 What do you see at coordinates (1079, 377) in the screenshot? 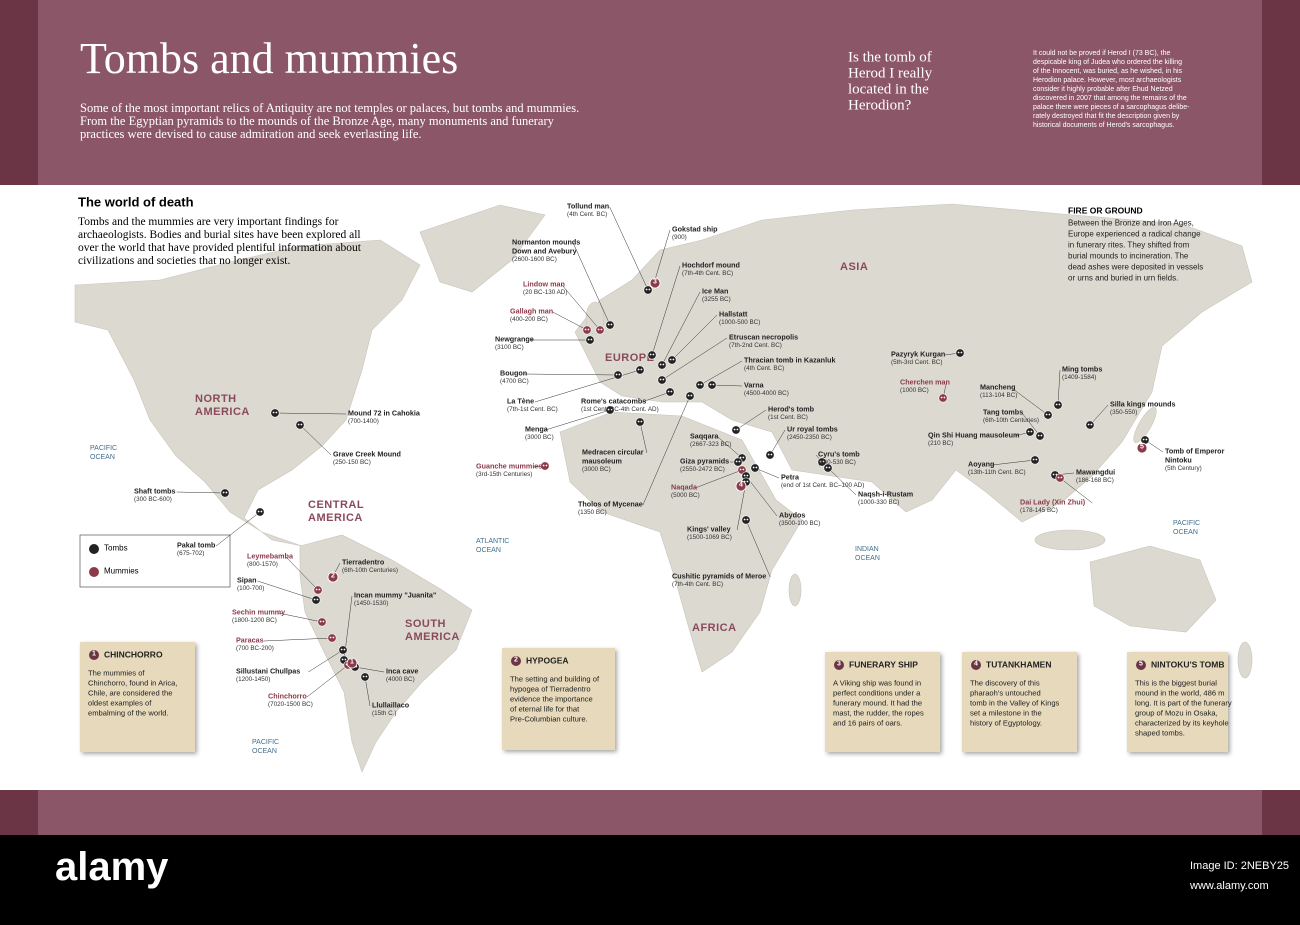
I see `site-date: (1409-1584)` at bounding box center [1079, 377].